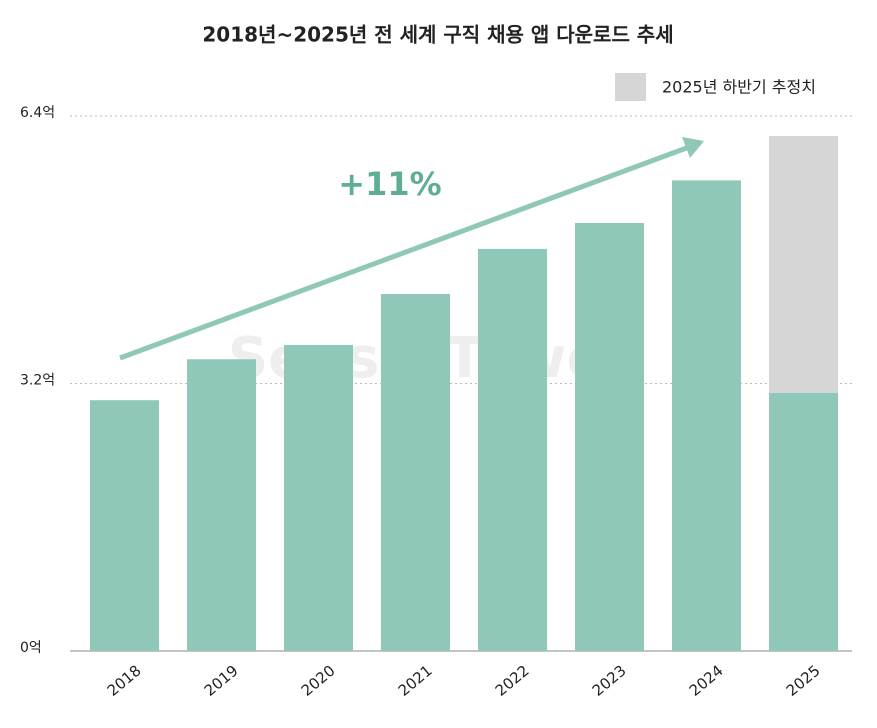 The height and width of the screenshot is (728, 877). Describe the element at coordinates (512, 680) in the screenshot. I see `x-tick-label: 2022` at that location.